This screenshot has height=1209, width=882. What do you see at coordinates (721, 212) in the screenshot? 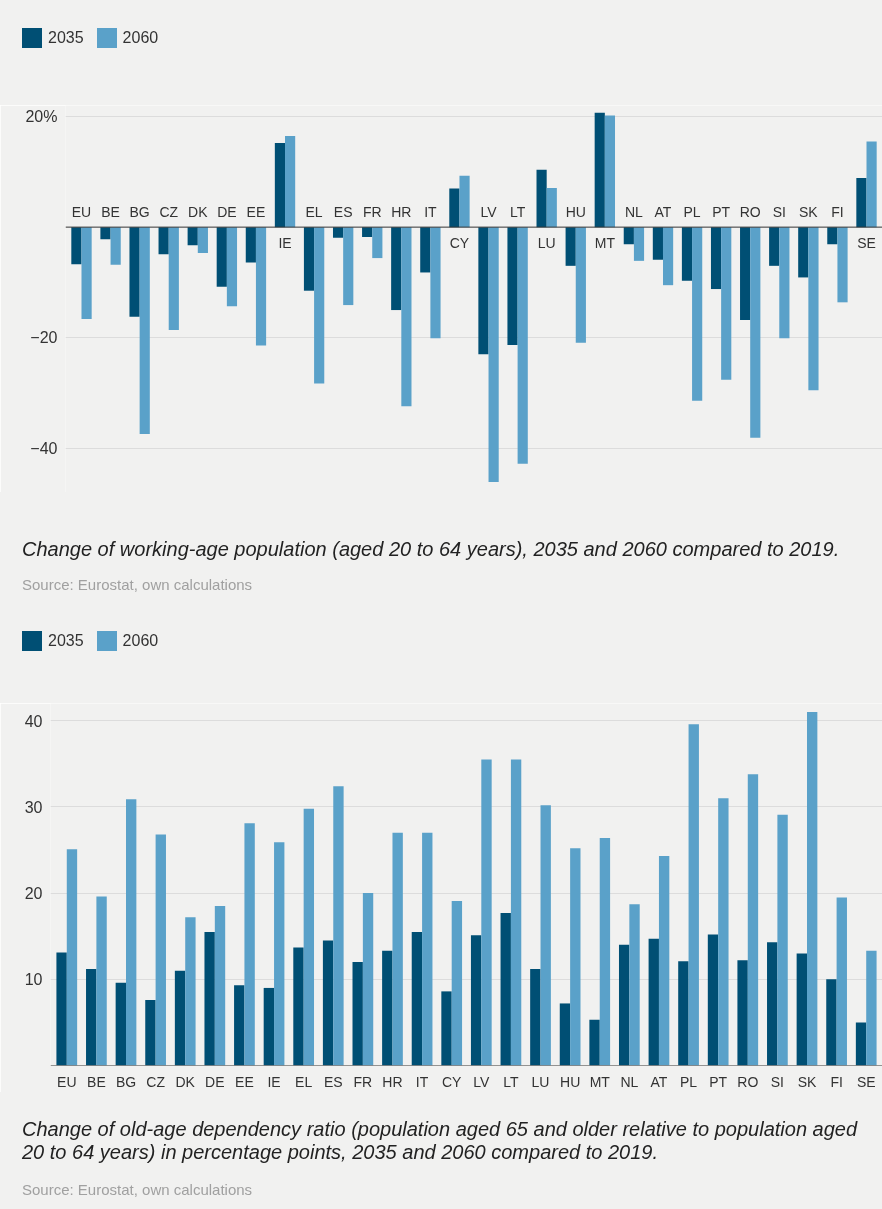
I see `x-tick-label: PT` at bounding box center [721, 212].